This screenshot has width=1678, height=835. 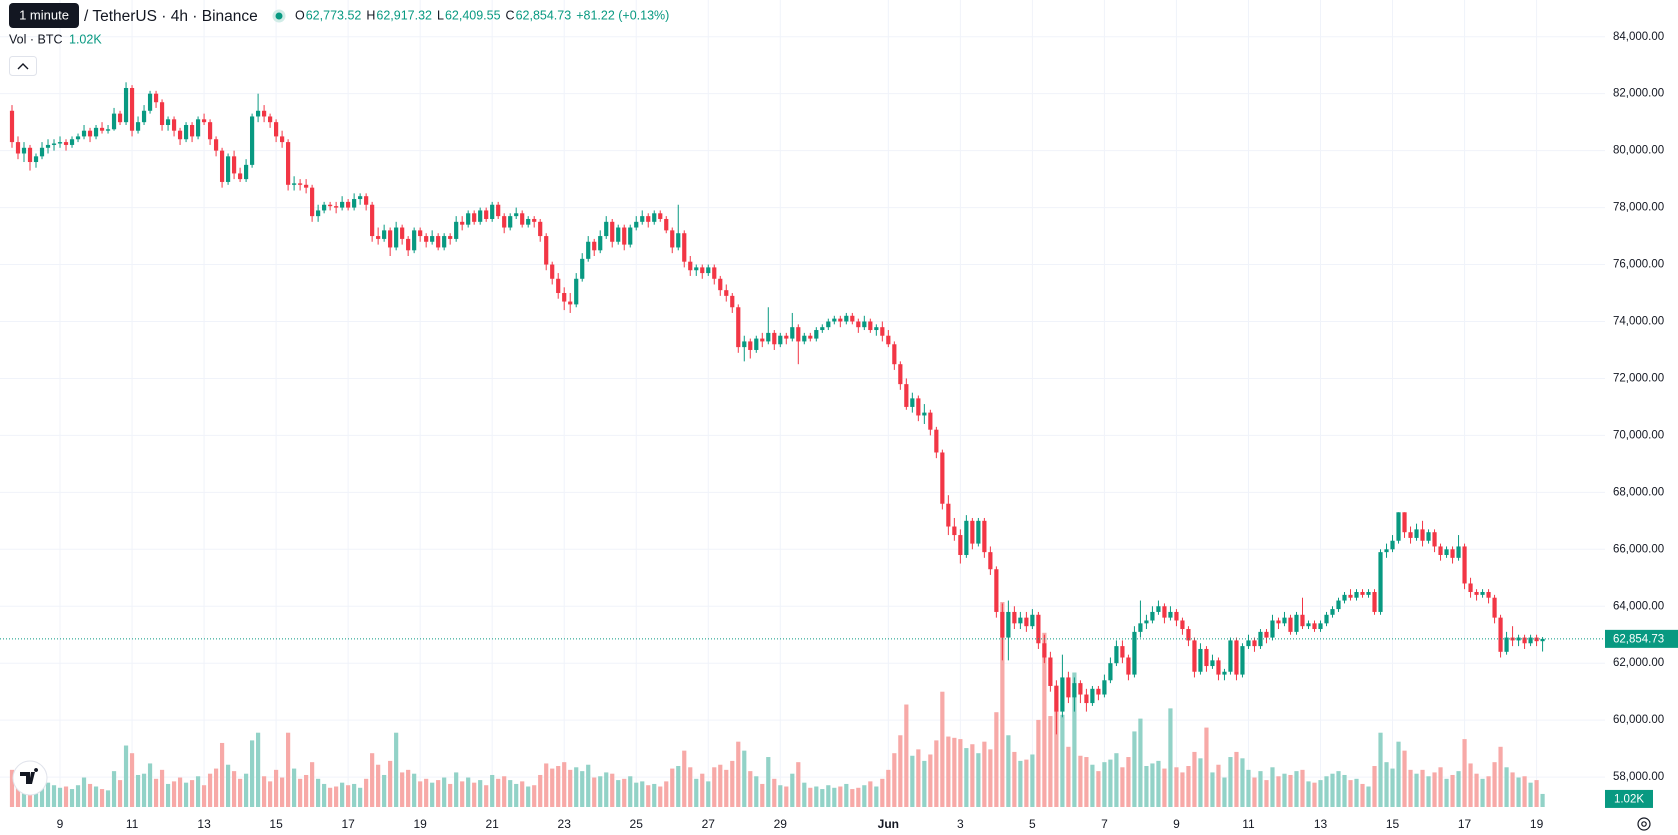 I want to click on x-tick-label: 5, so click(x=1032, y=824).